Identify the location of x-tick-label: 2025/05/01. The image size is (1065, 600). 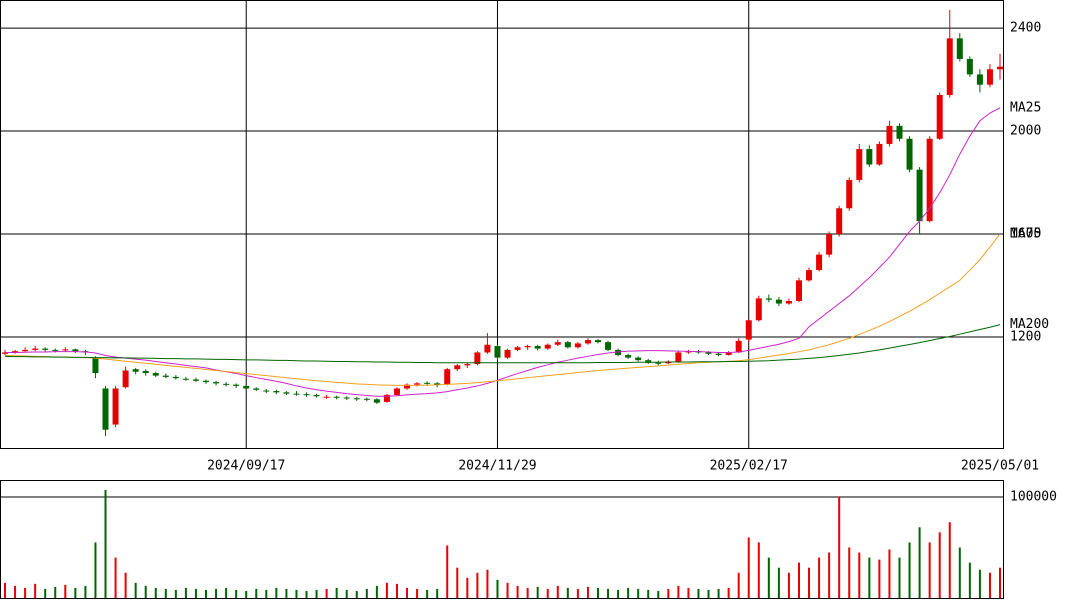
(1000, 466).